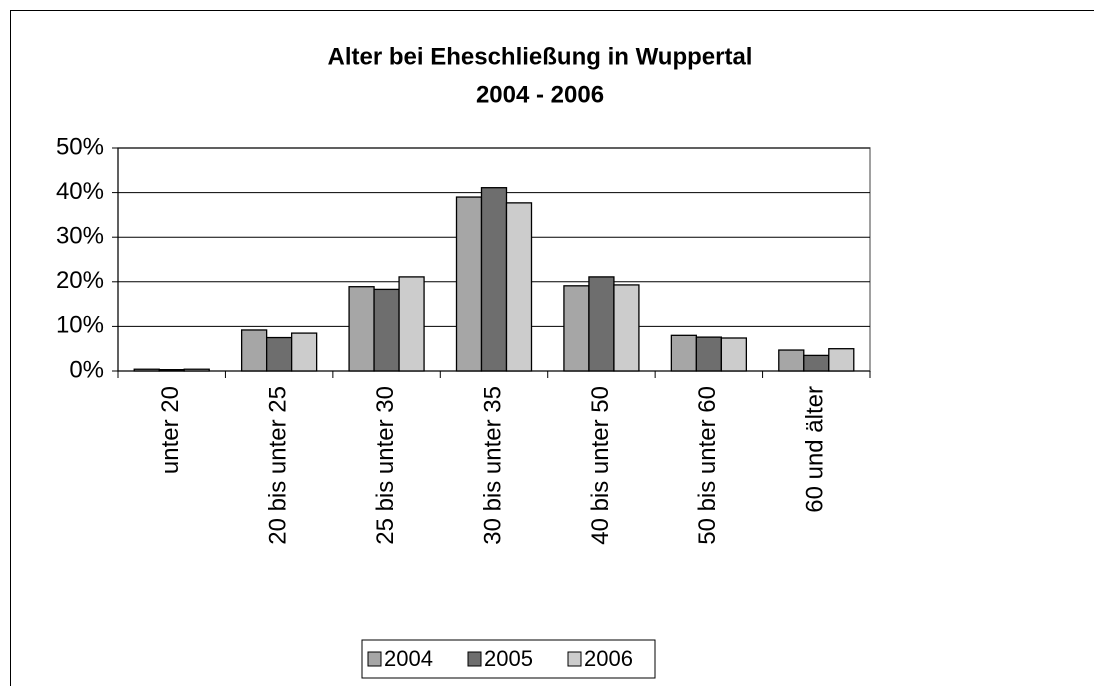  I want to click on x-tick-label: 60 und älter, so click(815, 449).